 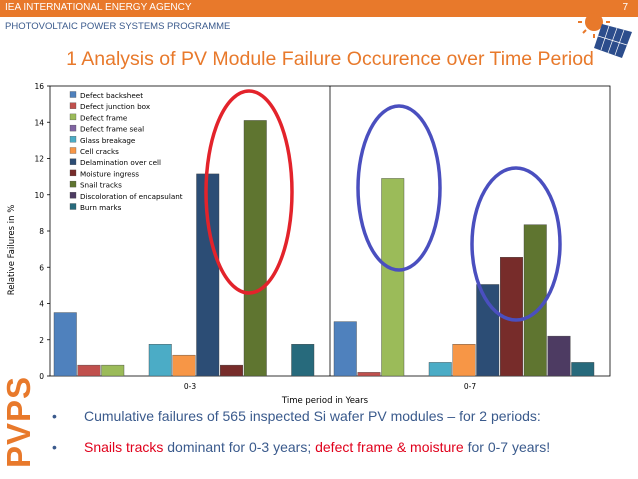 I want to click on legend-label: Burn marks, so click(x=101, y=207).